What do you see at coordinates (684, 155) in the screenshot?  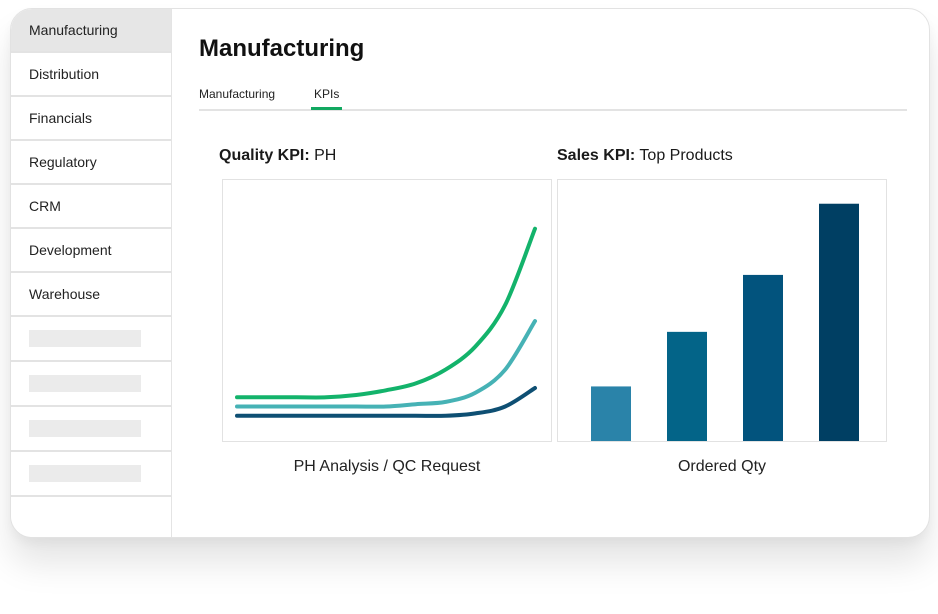 I see `sales-kpi-title-value: Top Products` at bounding box center [684, 155].